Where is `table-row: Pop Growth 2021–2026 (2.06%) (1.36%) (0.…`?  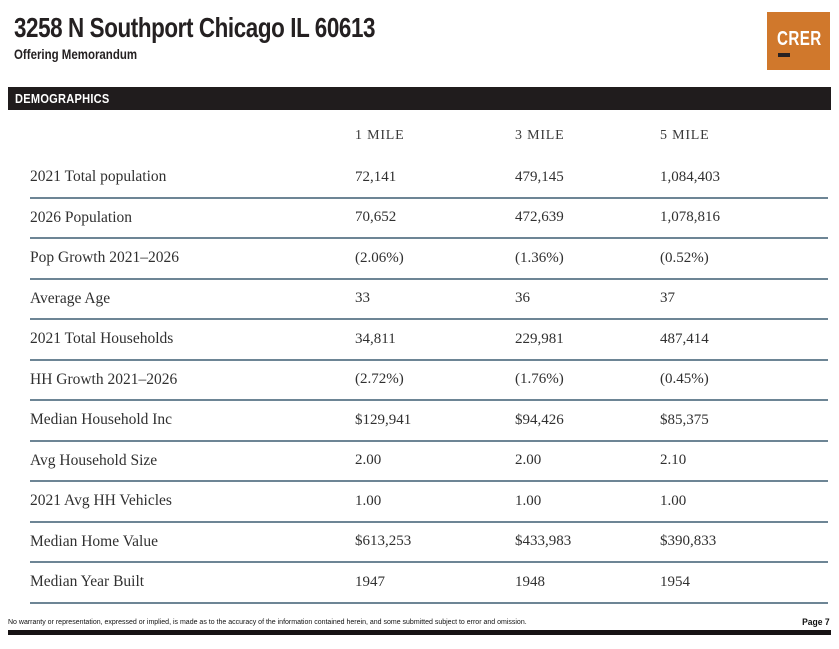
table-row: Pop Growth 2021–2026 (2.06%) (1.36%) (0.… is located at coordinates (429, 259).